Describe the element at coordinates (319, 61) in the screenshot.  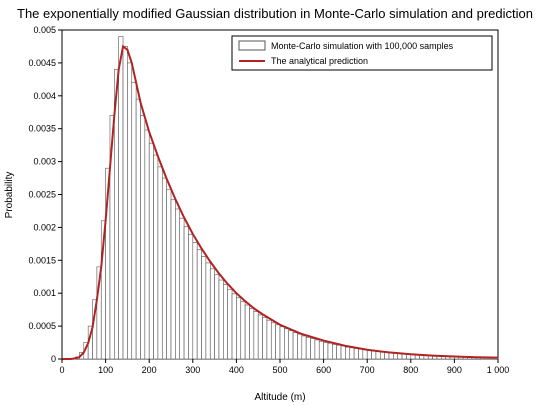
I see `legend-label-prediction: The analytical prediction` at that location.